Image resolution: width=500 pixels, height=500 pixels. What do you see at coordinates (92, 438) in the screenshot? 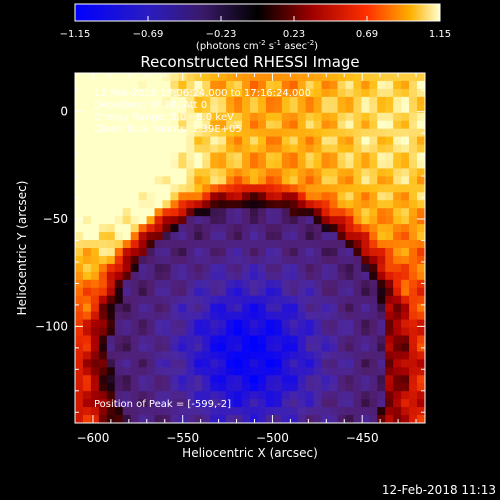
I see `x-tick-label: −600` at bounding box center [92, 438].